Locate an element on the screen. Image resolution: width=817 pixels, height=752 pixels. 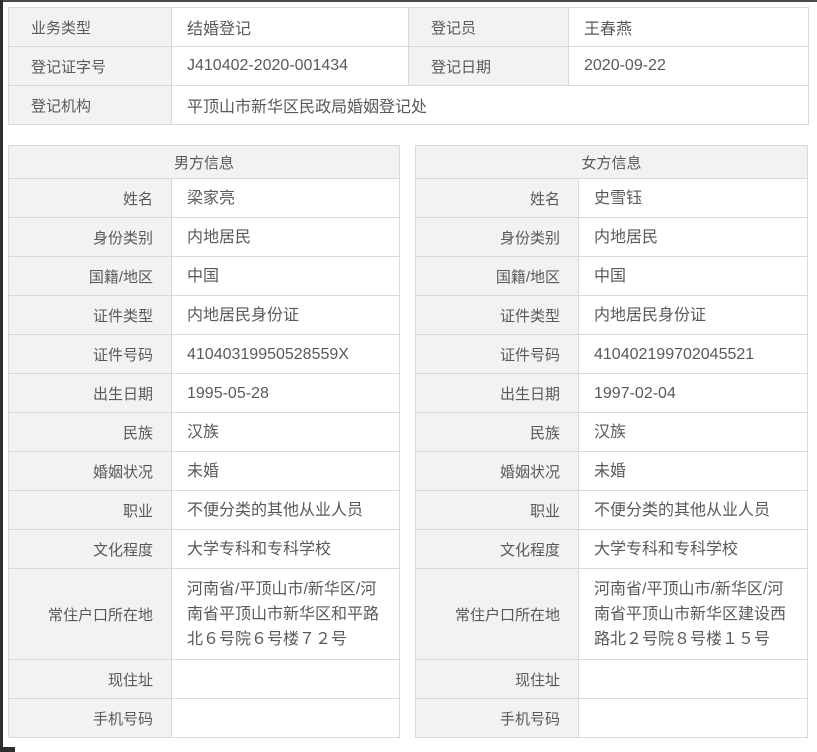
male-row-ethnicity: 民族 汉族 is located at coordinates (204, 431).